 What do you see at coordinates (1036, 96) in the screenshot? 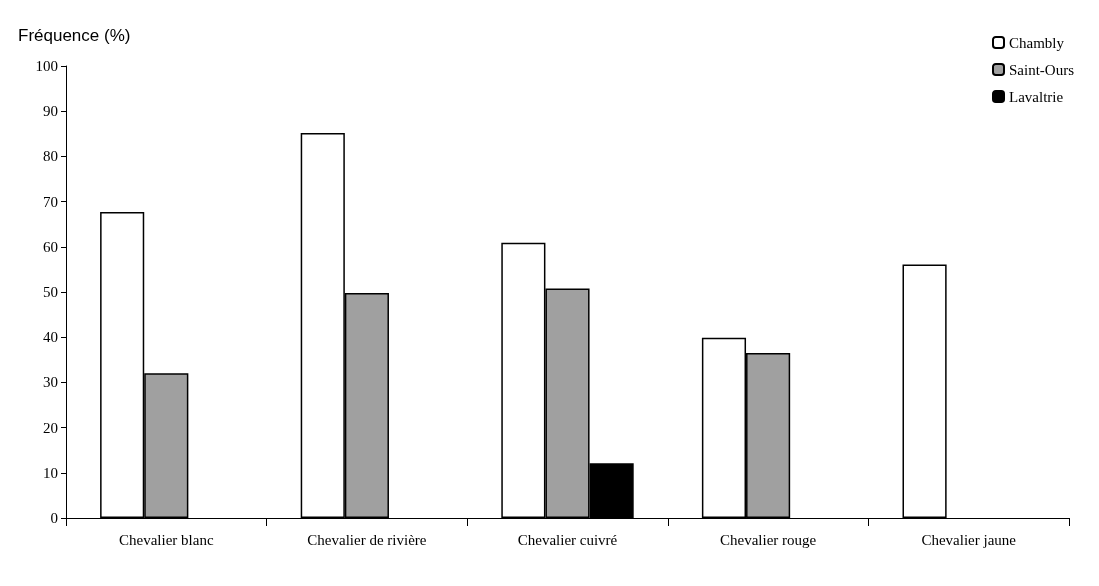
I see `legend-label: Lavaltrie` at bounding box center [1036, 96].